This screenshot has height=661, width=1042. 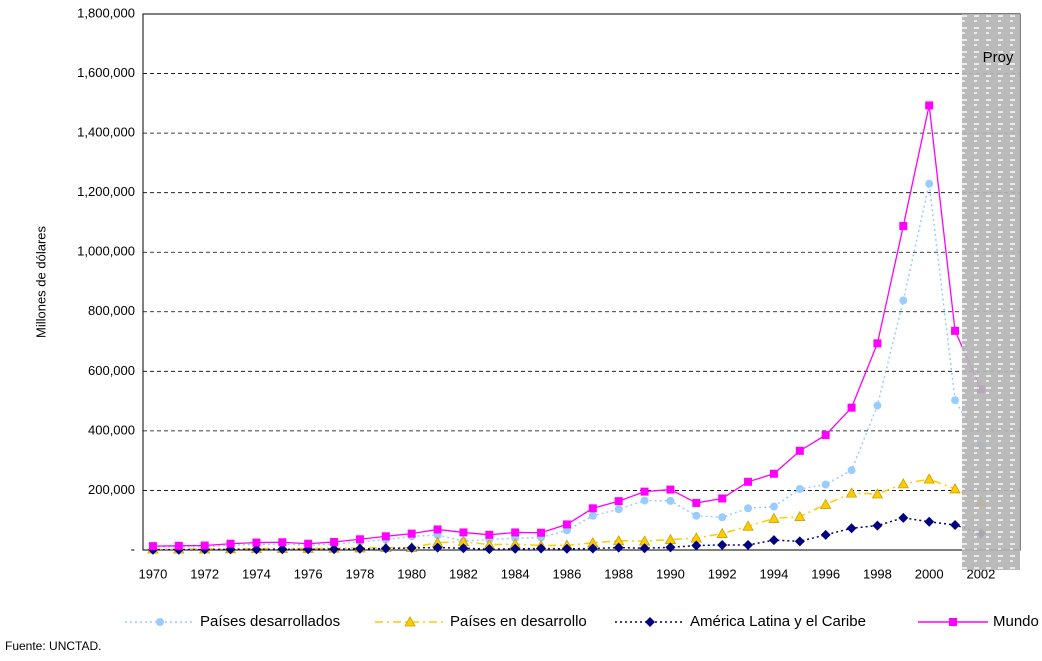 I want to click on x-tick-label: 1970, so click(x=152, y=573).